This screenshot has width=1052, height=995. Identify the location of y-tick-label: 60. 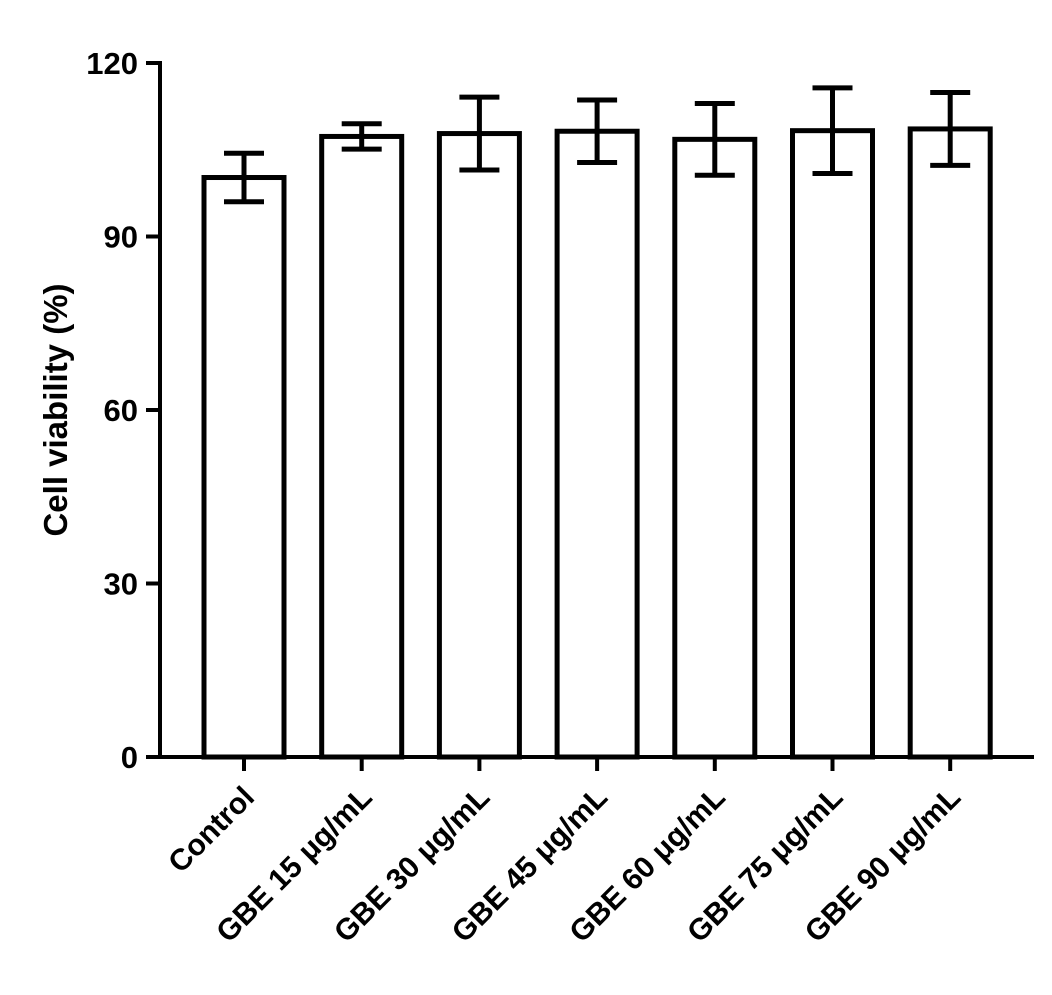
(121, 410).